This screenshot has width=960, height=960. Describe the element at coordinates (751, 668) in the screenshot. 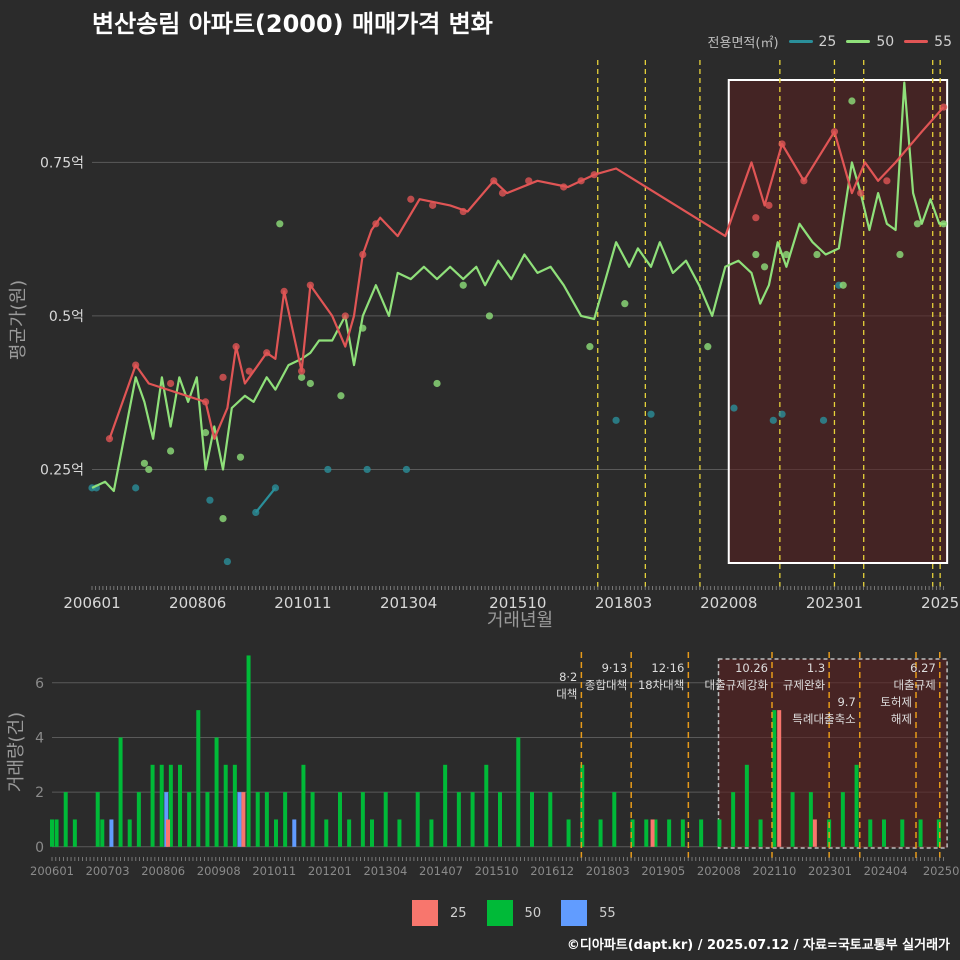

I see `policy-label: 10.26` at that location.